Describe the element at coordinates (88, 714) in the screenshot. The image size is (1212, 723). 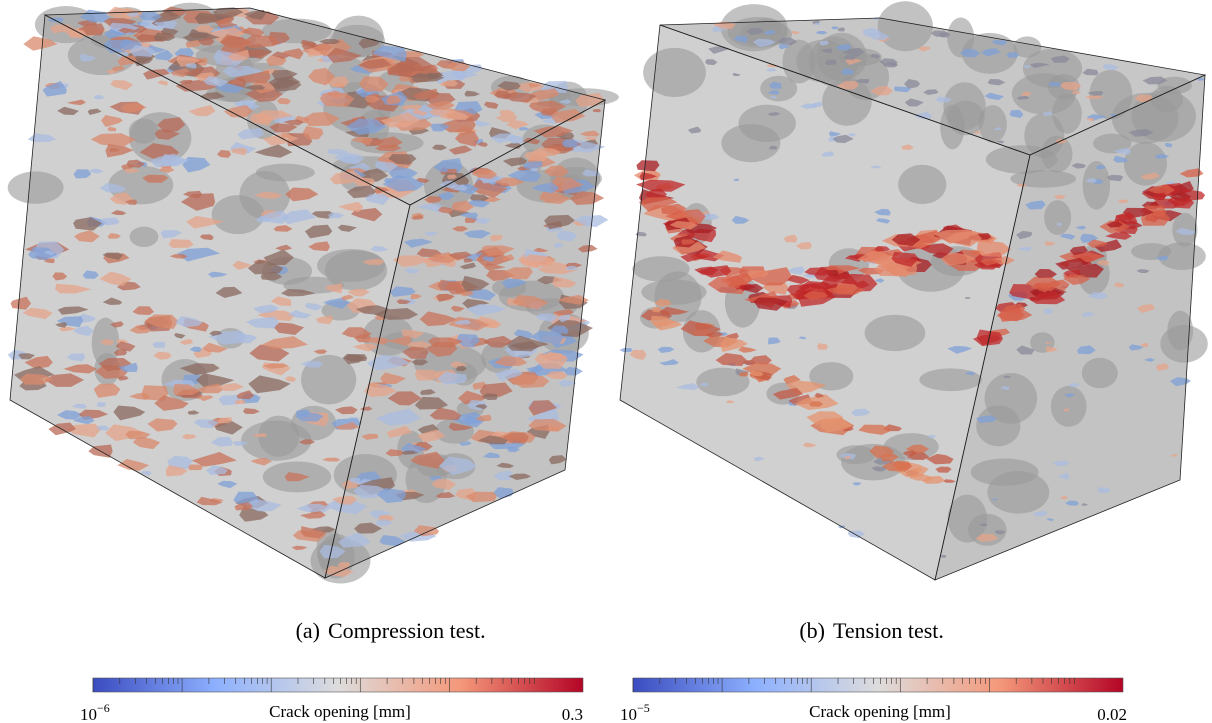
I see `base: 10` at that location.